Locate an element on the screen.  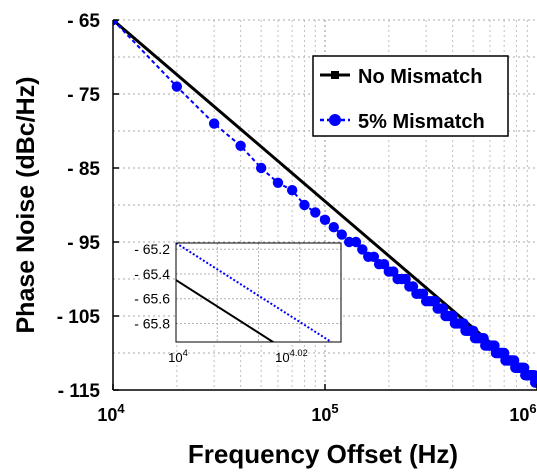
y-tick-label: - 75 is located at coordinates (83, 95).